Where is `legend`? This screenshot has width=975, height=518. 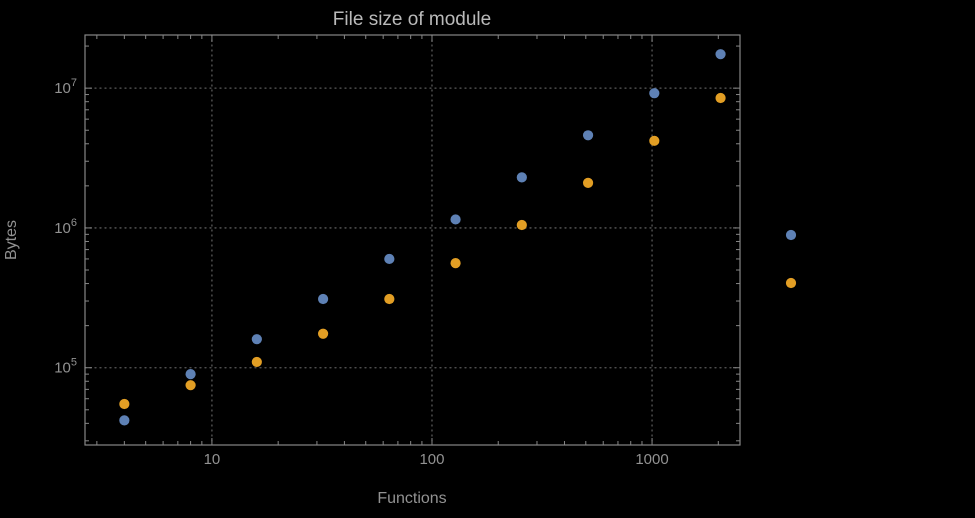
legend is located at coordinates (791, 259).